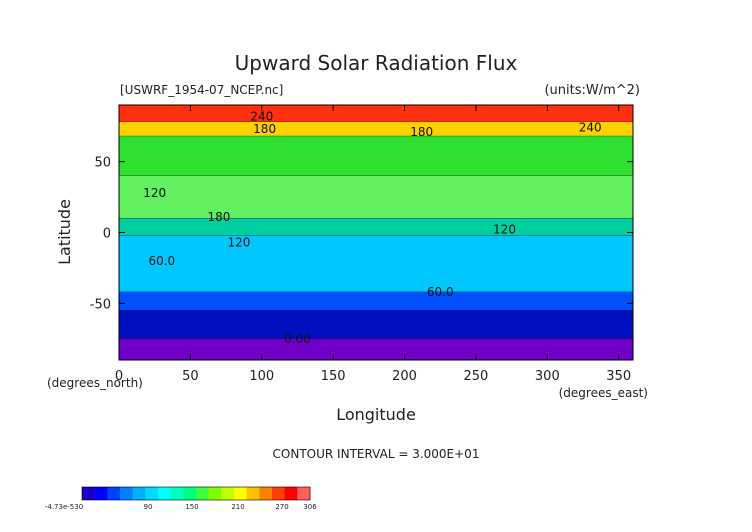 The width and height of the screenshot is (752, 532). Describe the element at coordinates (102, 163) in the screenshot. I see `y-tick-label-0: 50` at that location.